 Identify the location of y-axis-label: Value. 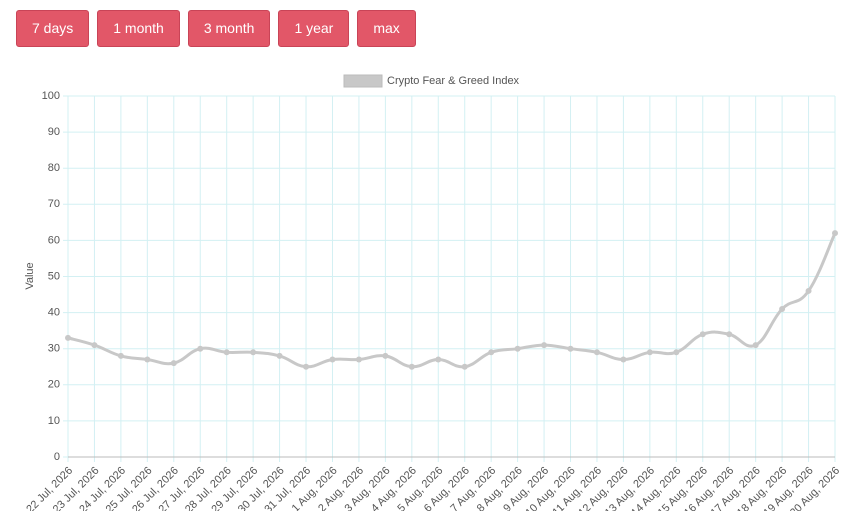
(30, 275).